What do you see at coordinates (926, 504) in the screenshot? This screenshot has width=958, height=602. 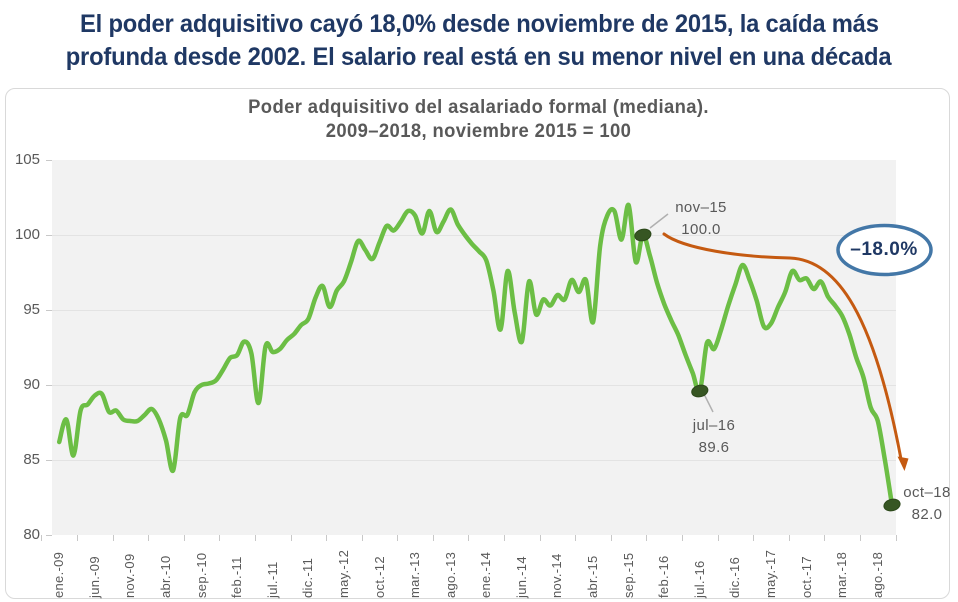 I see `annotation-oct18: oct–18 82.0` at bounding box center [926, 504].